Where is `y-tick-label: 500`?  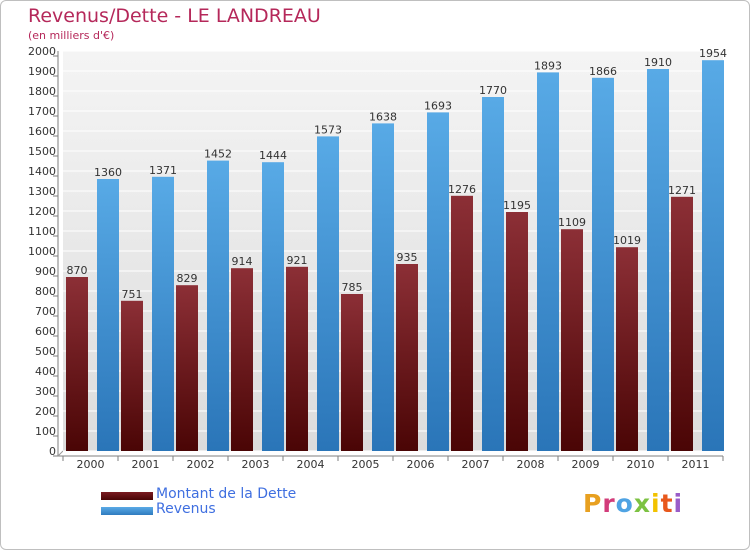 y-tick-label: 500 is located at coordinates (45, 351).